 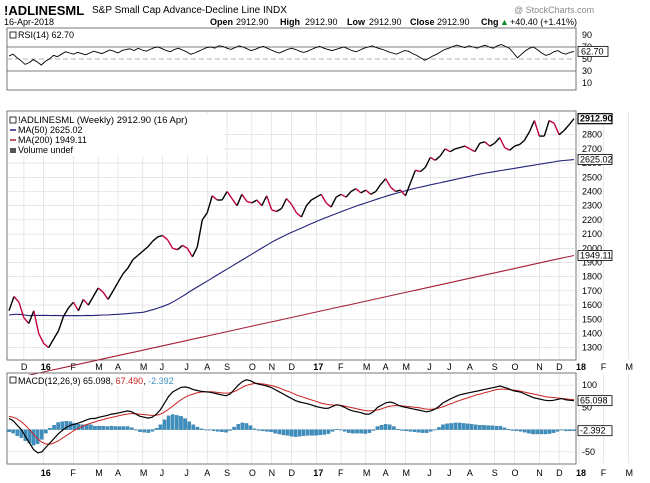 What do you see at coordinates (453, 22) in the screenshot?
I see `close-value: 2912.90` at bounding box center [453, 22].